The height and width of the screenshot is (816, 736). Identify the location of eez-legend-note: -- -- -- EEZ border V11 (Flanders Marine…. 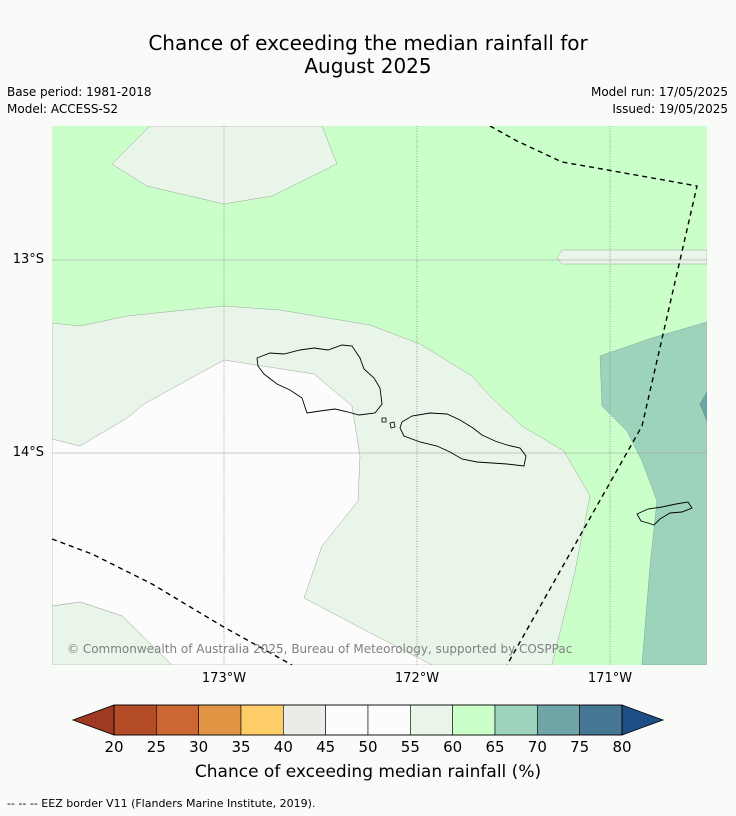
(161, 803).